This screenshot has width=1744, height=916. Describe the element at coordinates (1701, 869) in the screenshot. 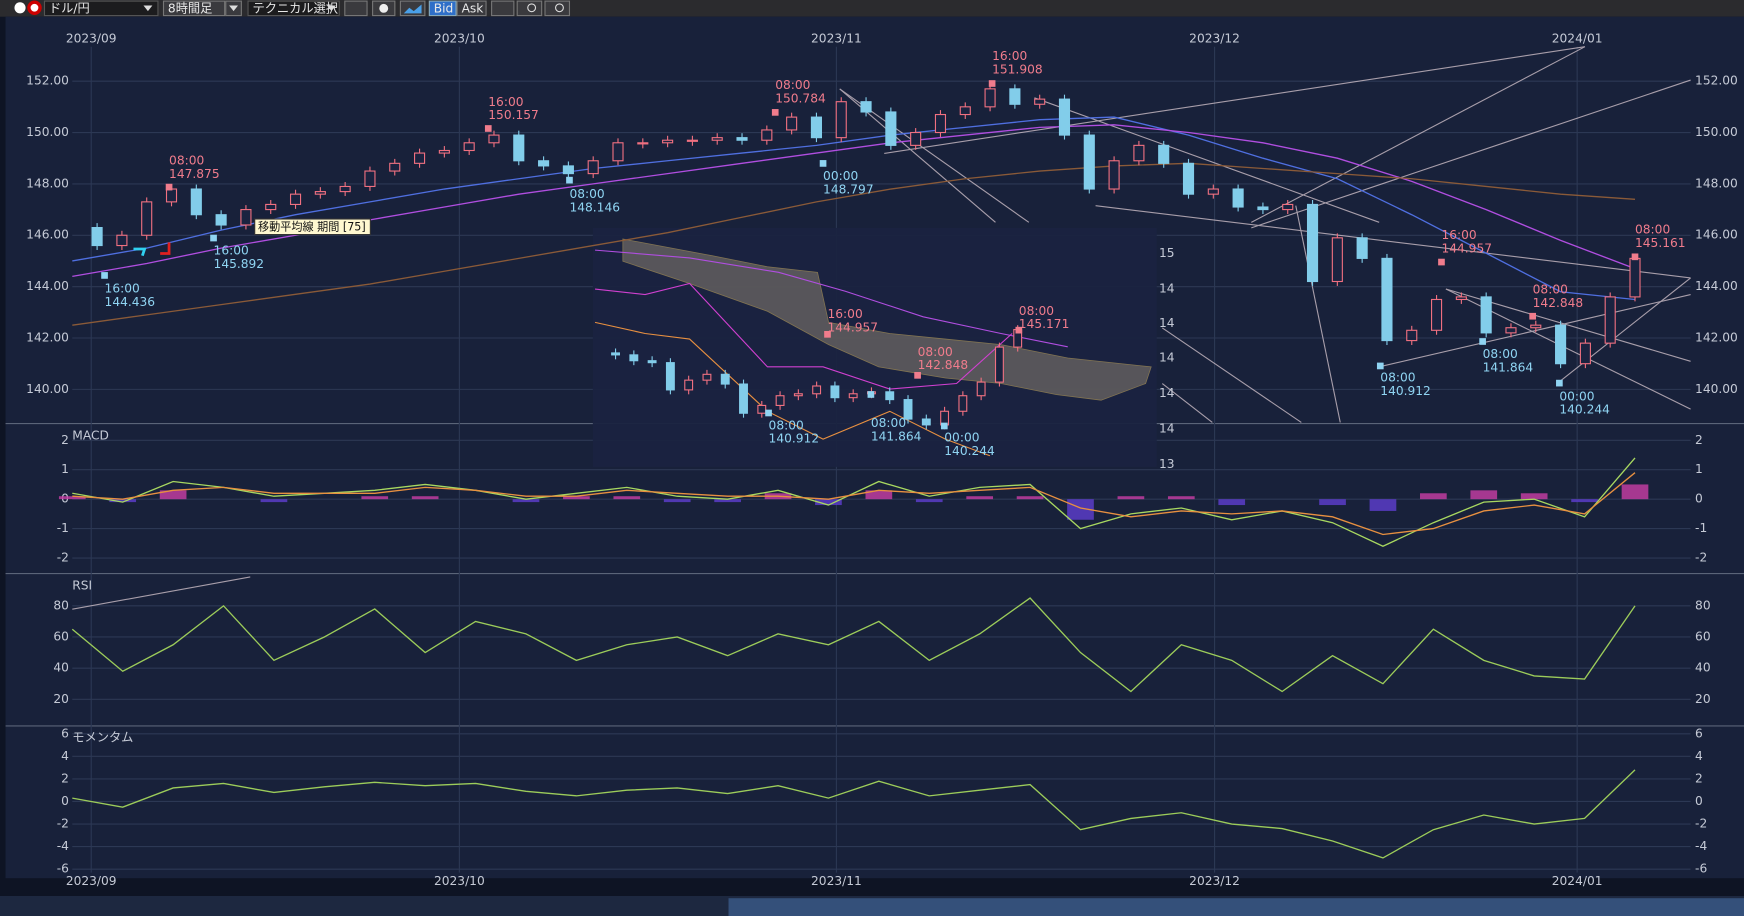

I see `y-tick-label-right: -6` at that location.